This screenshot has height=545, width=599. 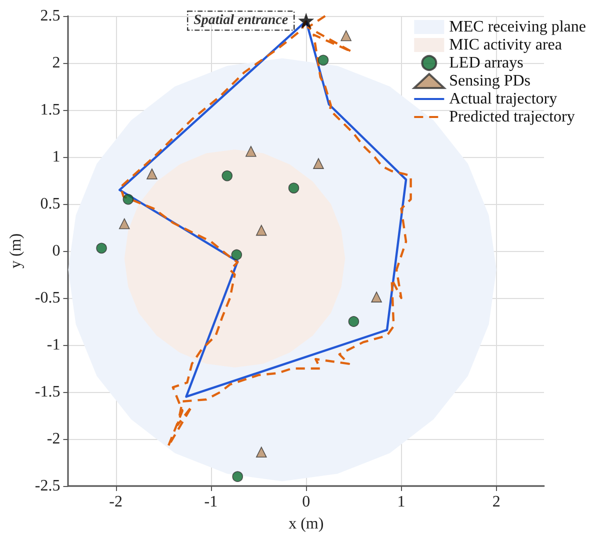 What do you see at coordinates (53, 345) in the screenshot?
I see `y-tick-label: -1` at bounding box center [53, 345].